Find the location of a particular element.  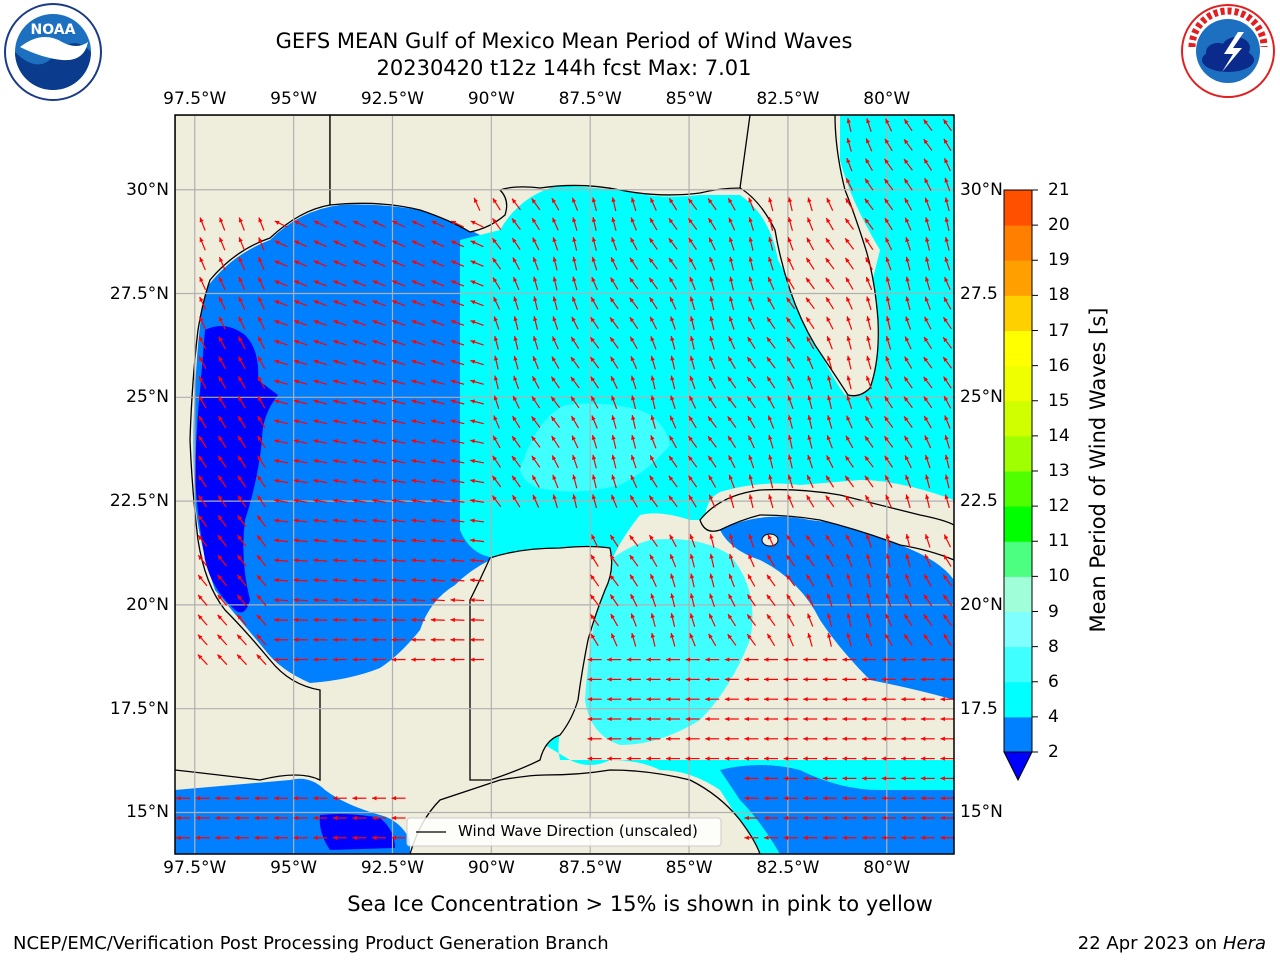

colorbar-tick-label: 21 is located at coordinates (1059, 190).